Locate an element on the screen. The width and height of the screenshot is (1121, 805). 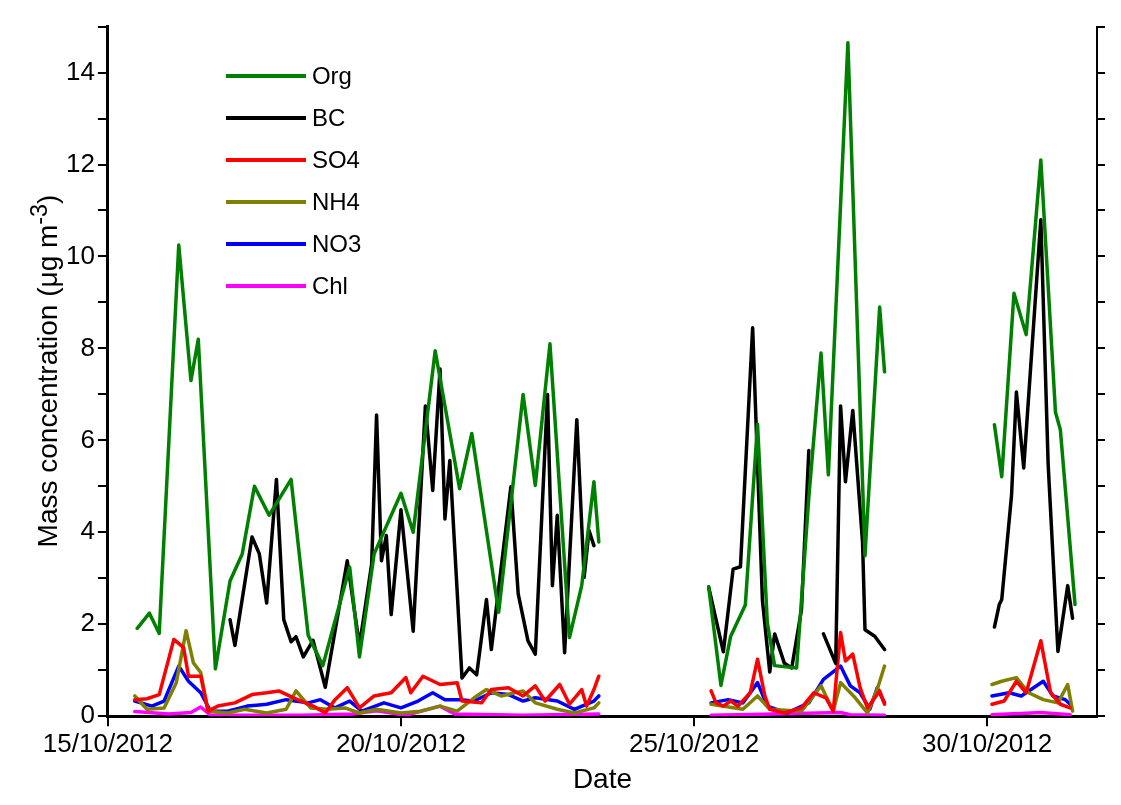
x-tick-label: 15/10/2012 is located at coordinates (107, 742).